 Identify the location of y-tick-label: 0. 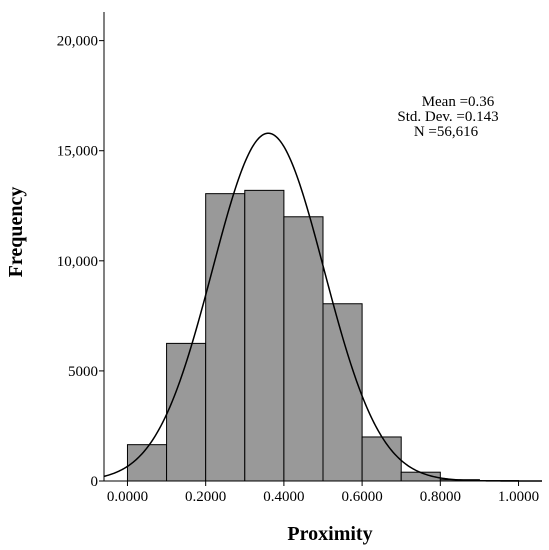
(95, 482).